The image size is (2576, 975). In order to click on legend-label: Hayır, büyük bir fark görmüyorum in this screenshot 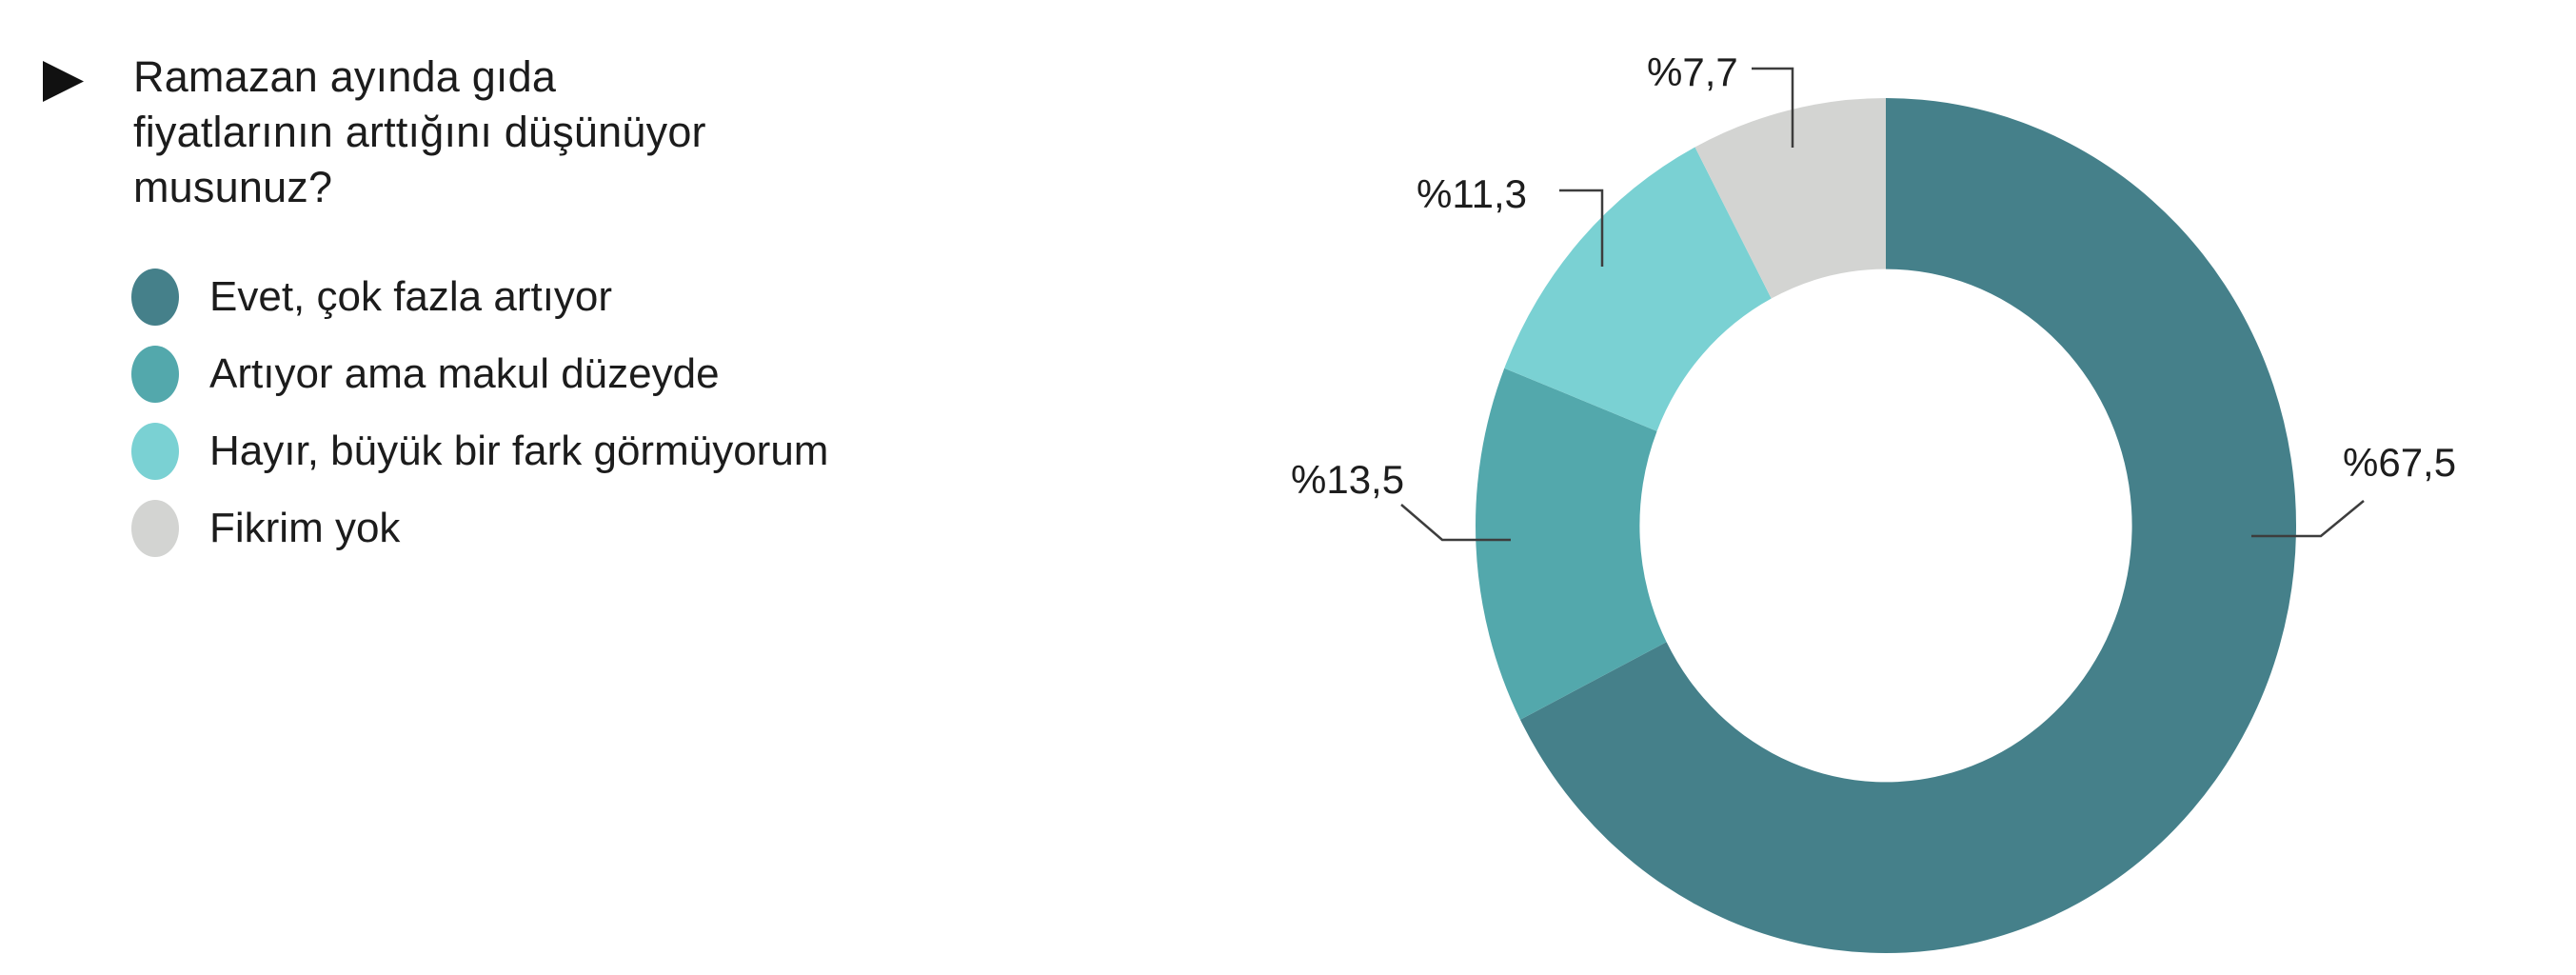, I will do `click(519, 450)`.